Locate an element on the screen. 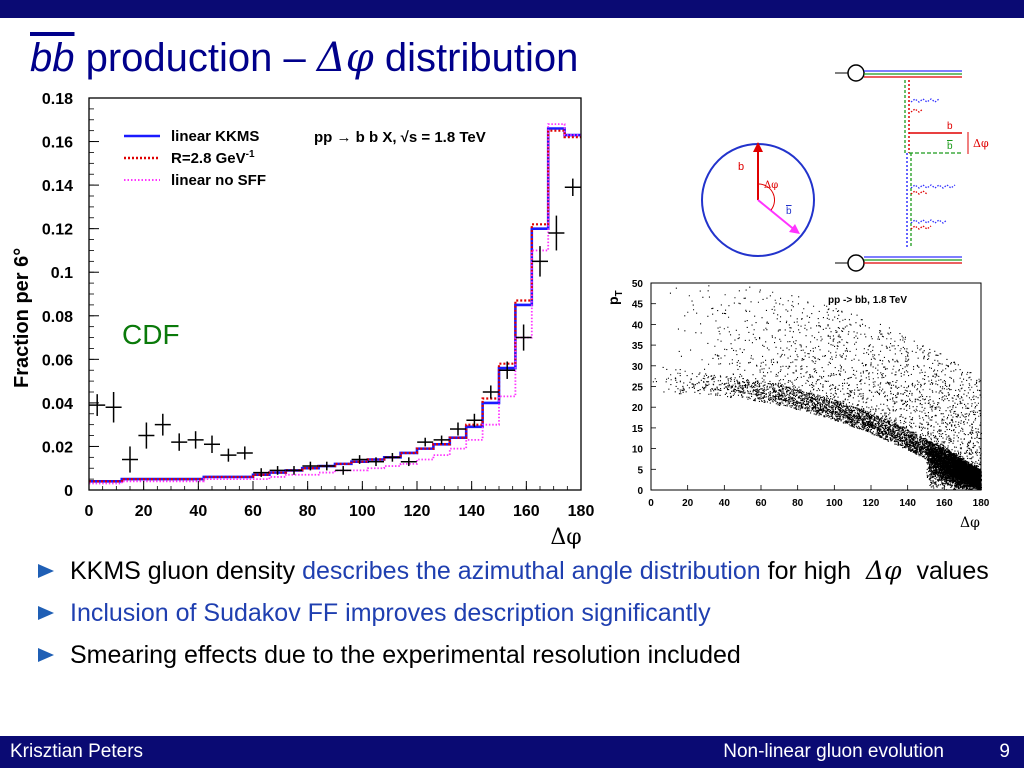  scatter-y-tick-label: 10 is located at coordinates (638, 450).